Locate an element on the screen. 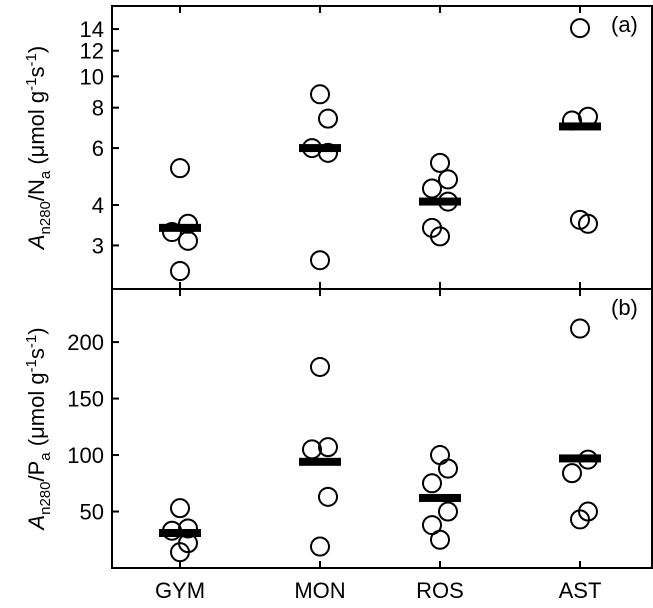 The image size is (653, 608). y-axis-label-part: /P is located at coordinates (36, 471).